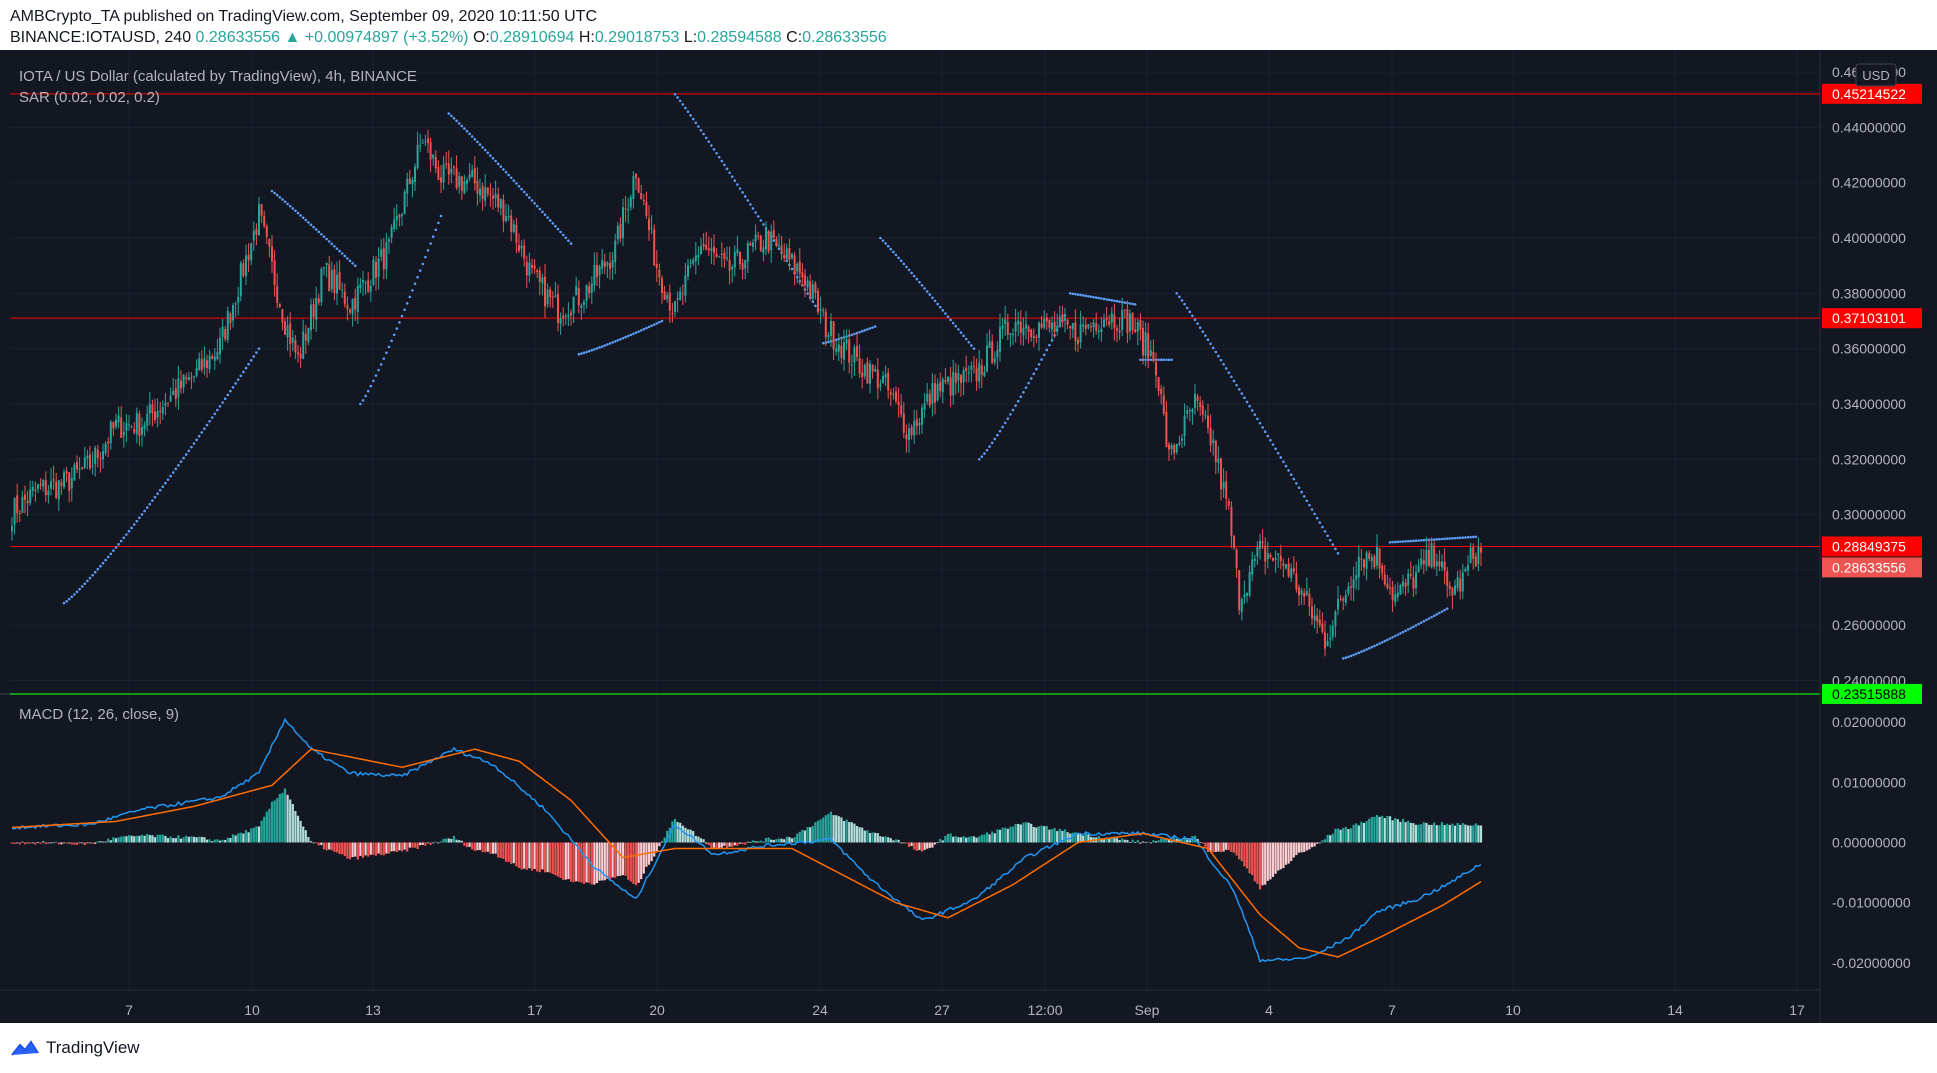 The height and width of the screenshot is (1073, 1937). I want to click on macd-tick-label: 0.00000000, so click(1869, 843).